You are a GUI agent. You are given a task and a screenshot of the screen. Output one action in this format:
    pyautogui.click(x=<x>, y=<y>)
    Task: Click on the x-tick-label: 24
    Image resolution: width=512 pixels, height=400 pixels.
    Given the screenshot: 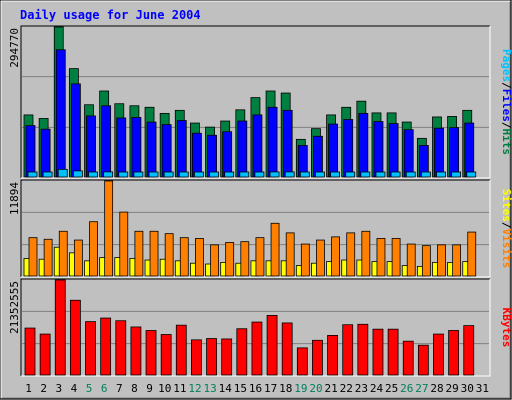 What is the action you would take?
    pyautogui.click(x=377, y=388)
    